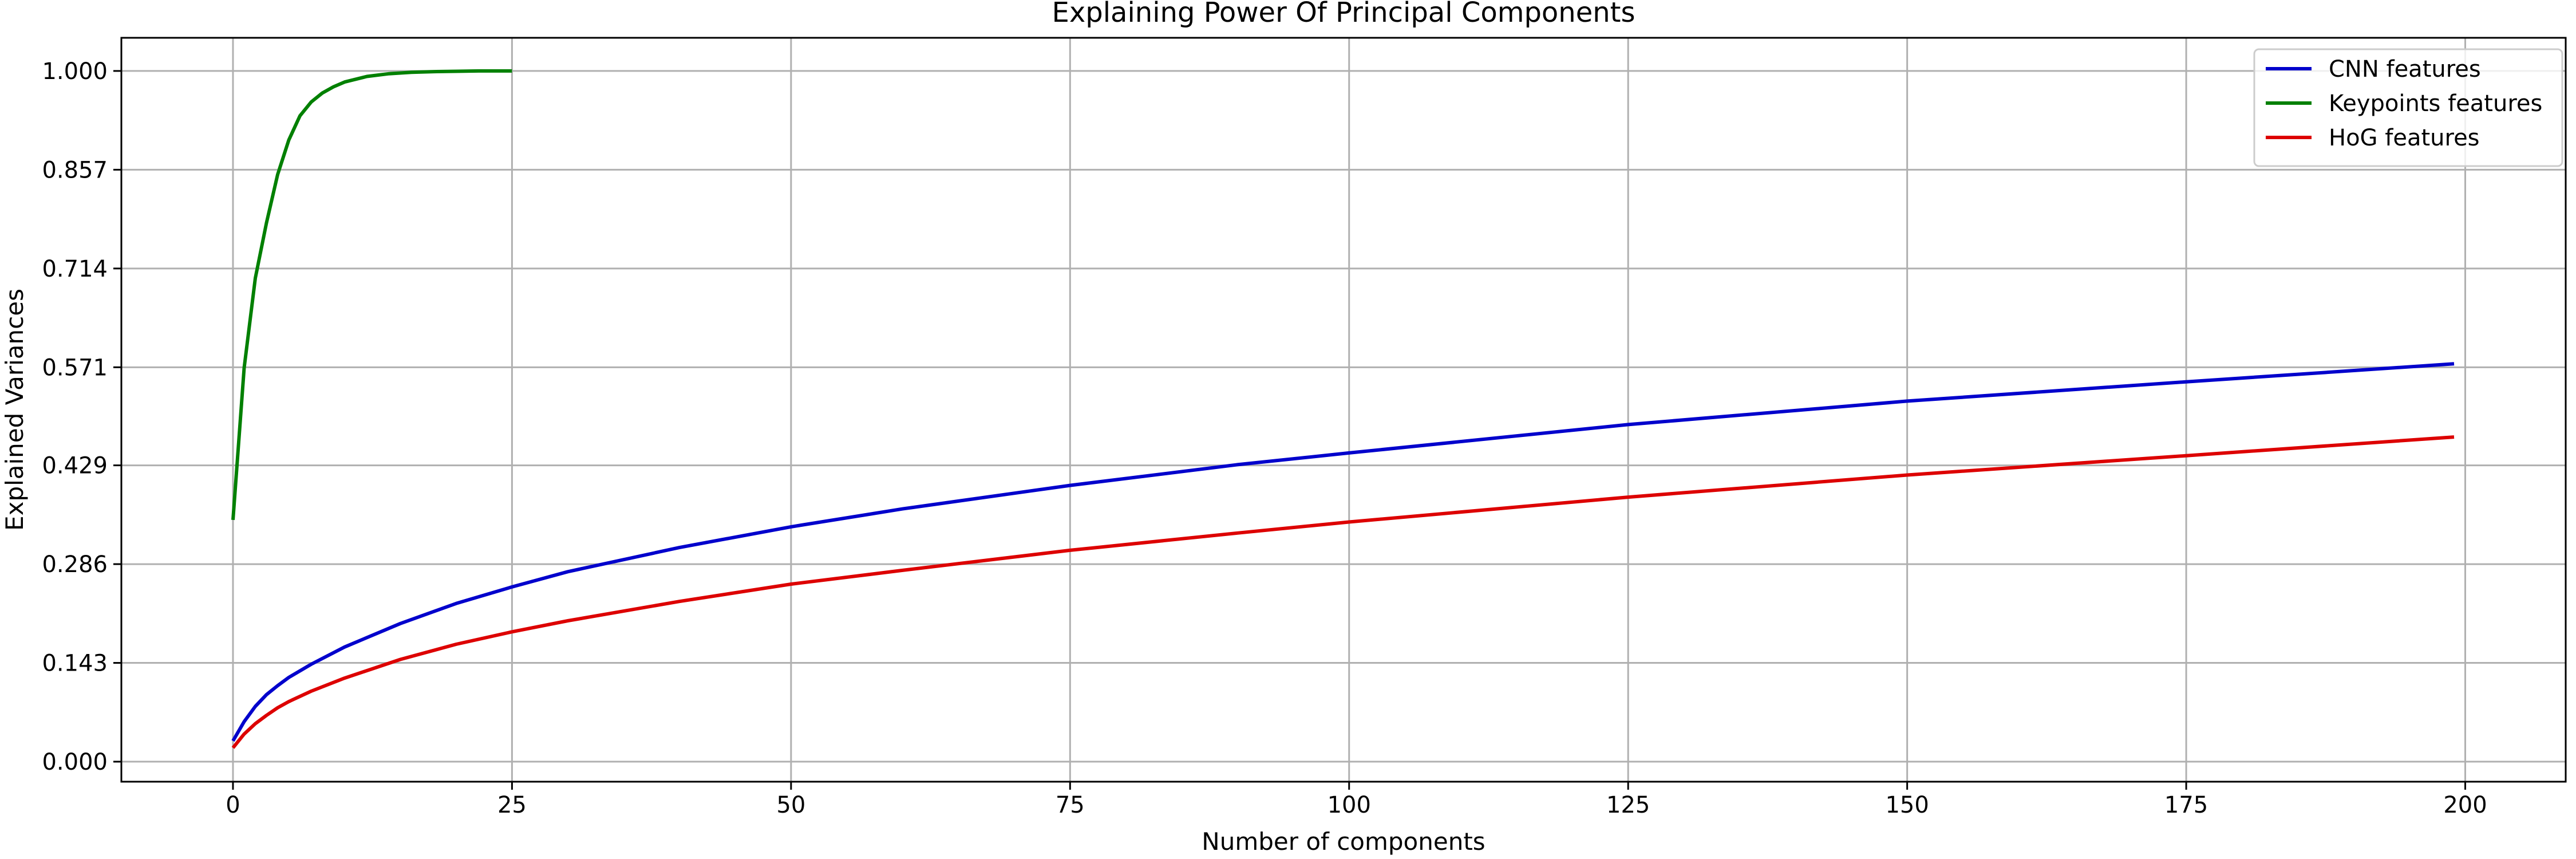 The image size is (2576, 859). Describe the element at coordinates (2435, 103) in the screenshot. I see `legend-label-keypoints-features: Keypoints features` at that location.